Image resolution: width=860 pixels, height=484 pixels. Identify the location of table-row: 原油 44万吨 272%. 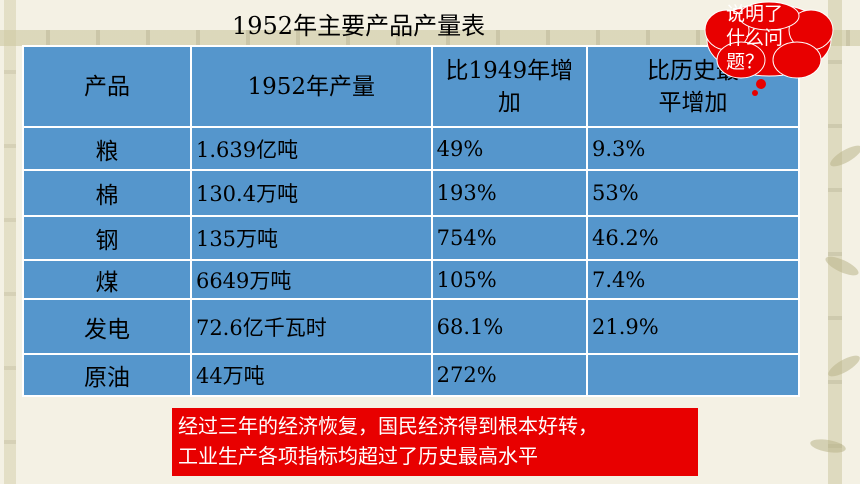
(411, 375).